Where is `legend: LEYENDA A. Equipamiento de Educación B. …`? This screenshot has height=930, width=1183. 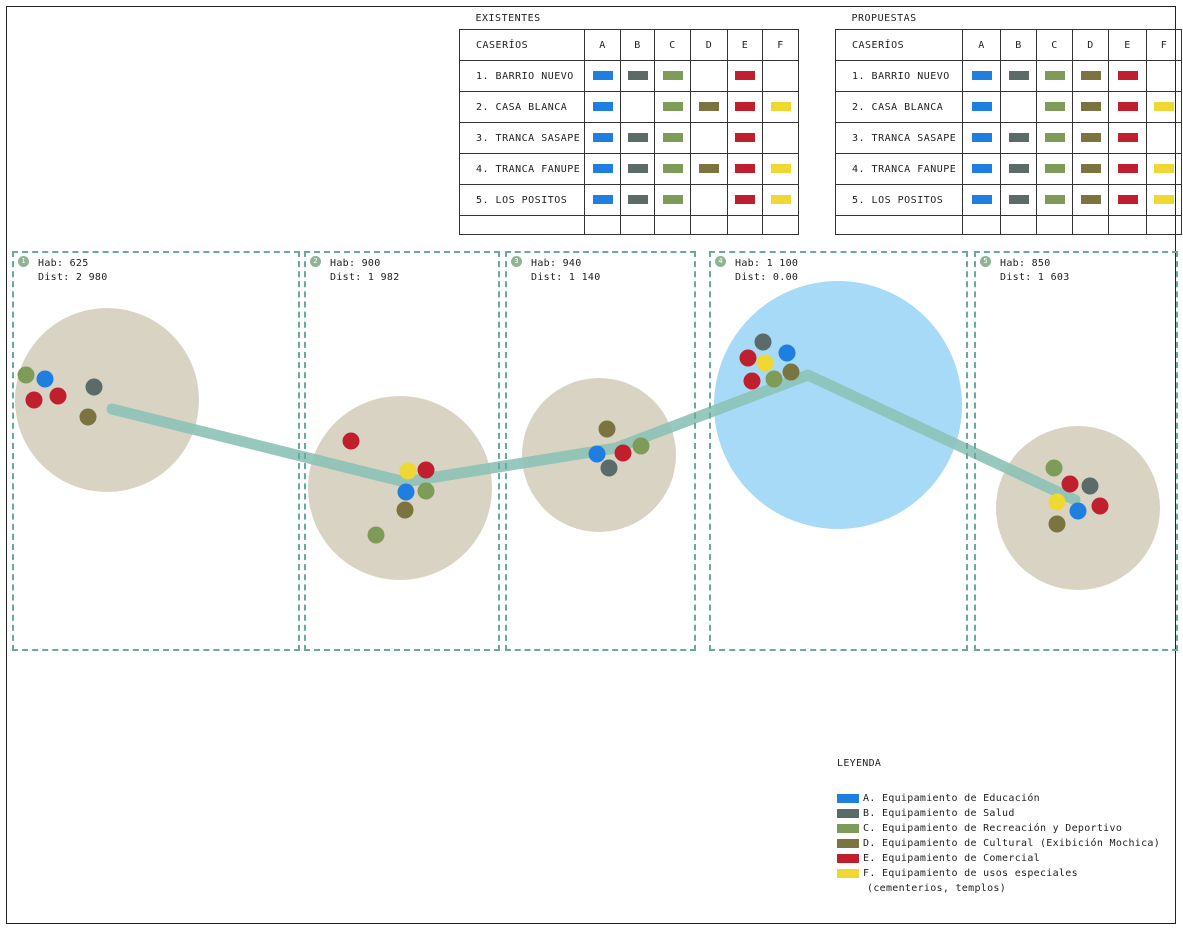
legend: LEYENDA A. Equipamiento de Educación B. … is located at coordinates (998, 827).